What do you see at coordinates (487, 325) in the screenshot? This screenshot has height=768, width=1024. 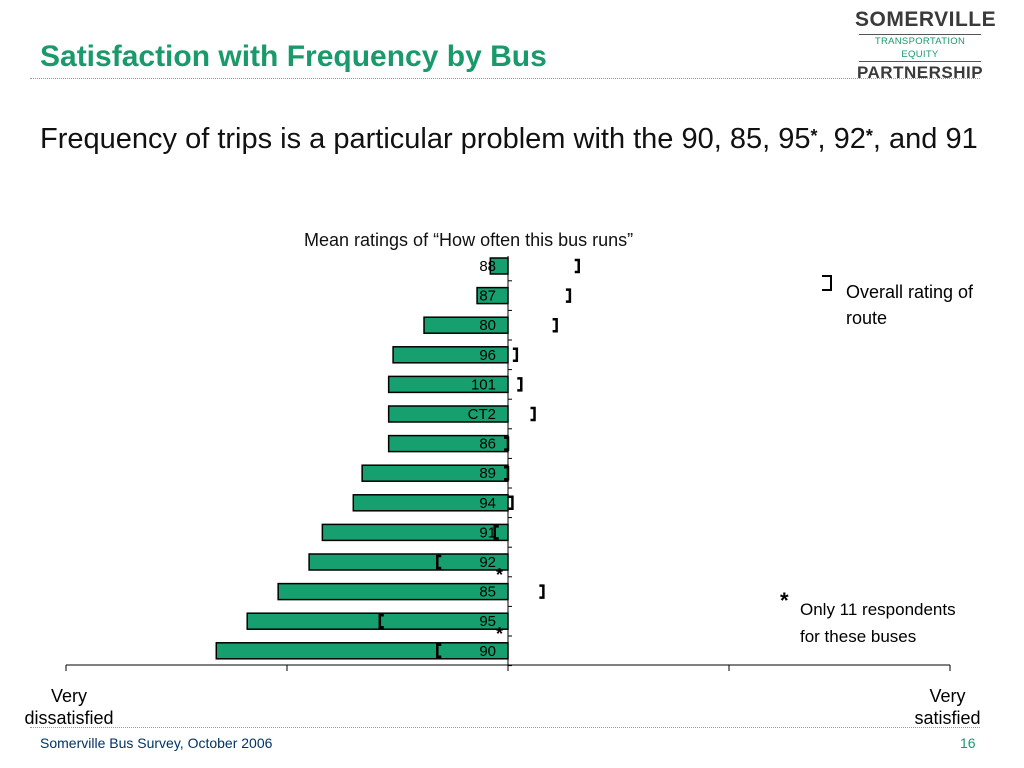 I see `category-label-80: 80` at bounding box center [487, 325].